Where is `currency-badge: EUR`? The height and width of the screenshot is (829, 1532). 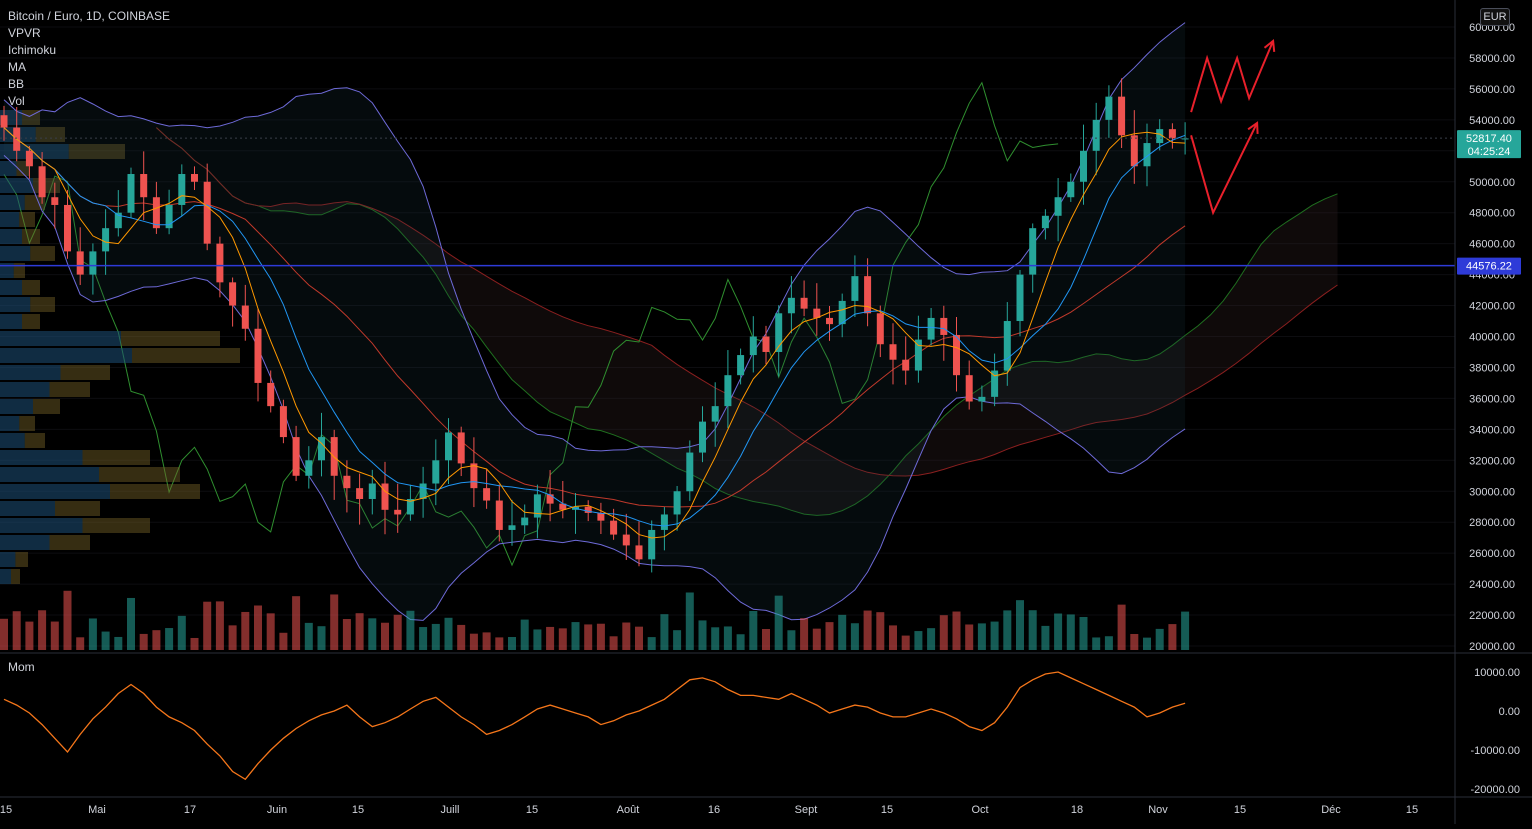
currency-badge: EUR is located at coordinates (1495, 17).